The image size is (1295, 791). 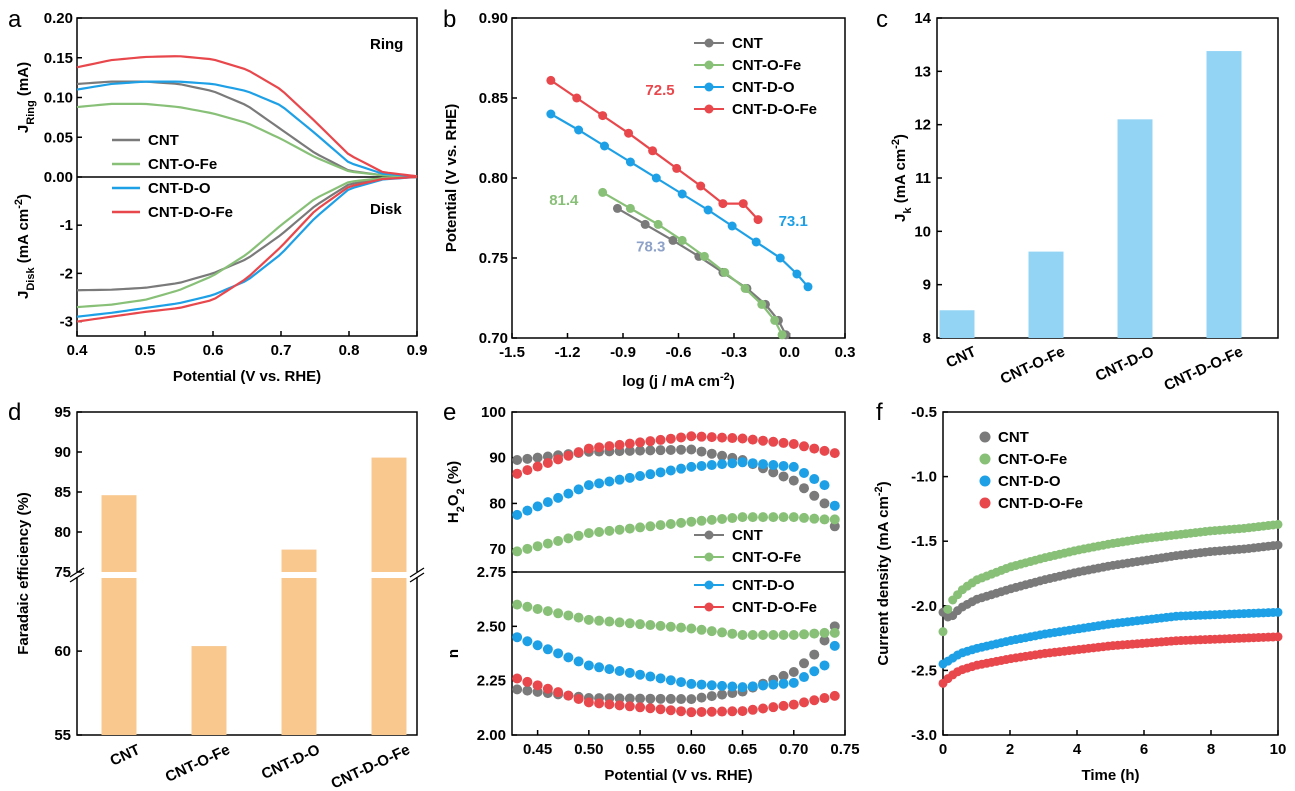 What do you see at coordinates (747, 535) in the screenshot?
I see `legend-label: CNT` at bounding box center [747, 535].